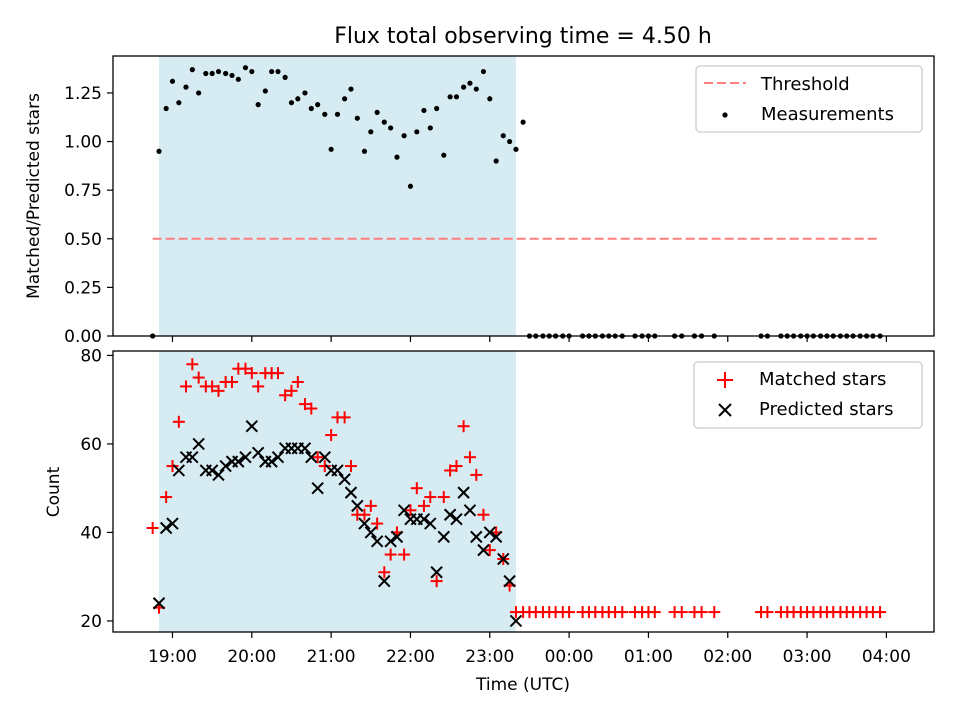  I want to click on bottom-x-tick-label: 23:00, so click(489, 657).